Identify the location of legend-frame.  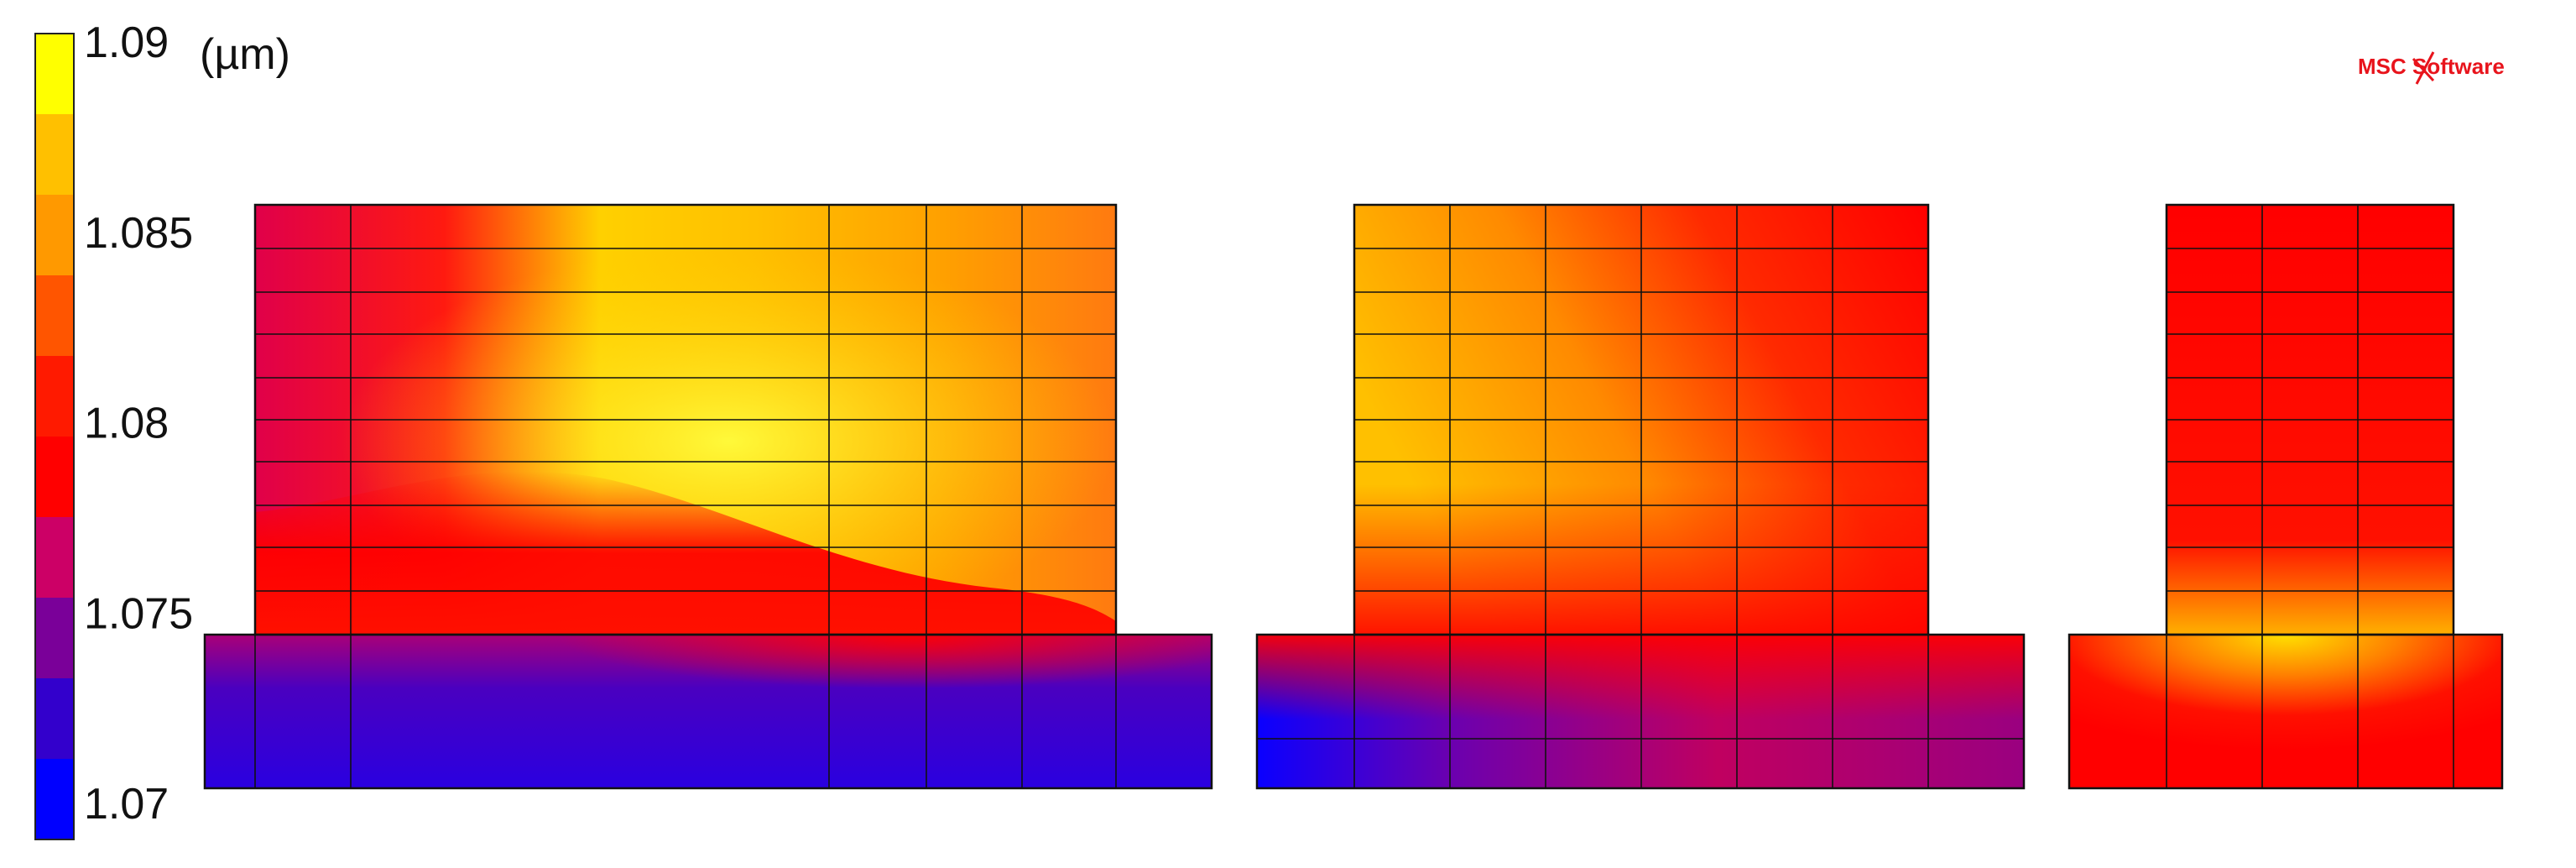
(54, 436).